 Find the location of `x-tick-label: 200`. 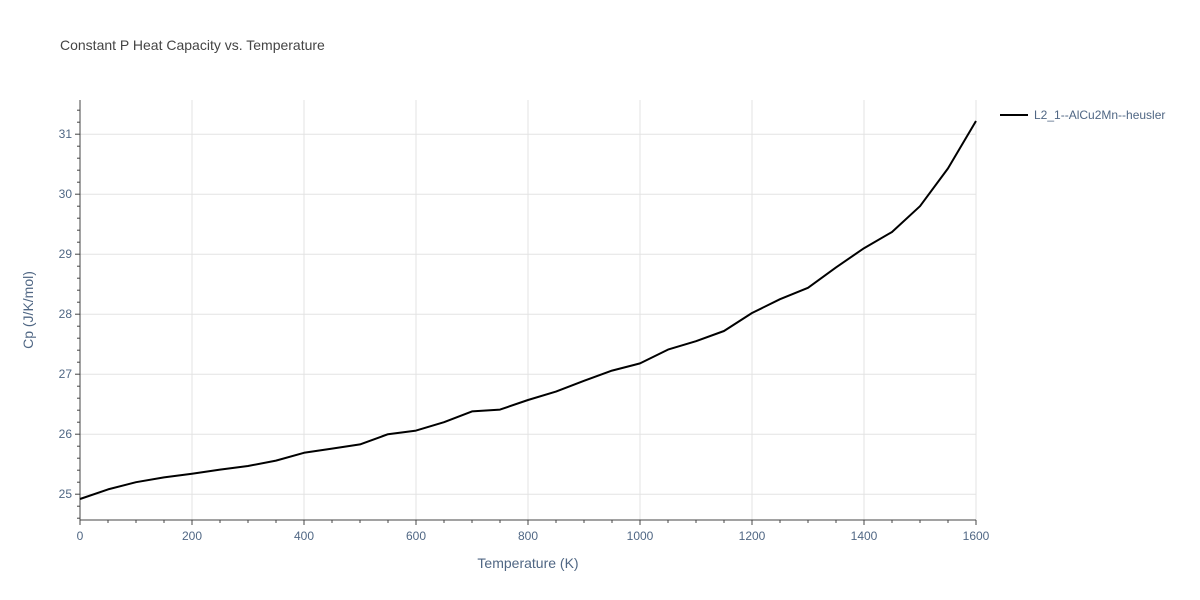

x-tick-label: 200 is located at coordinates (192, 536).